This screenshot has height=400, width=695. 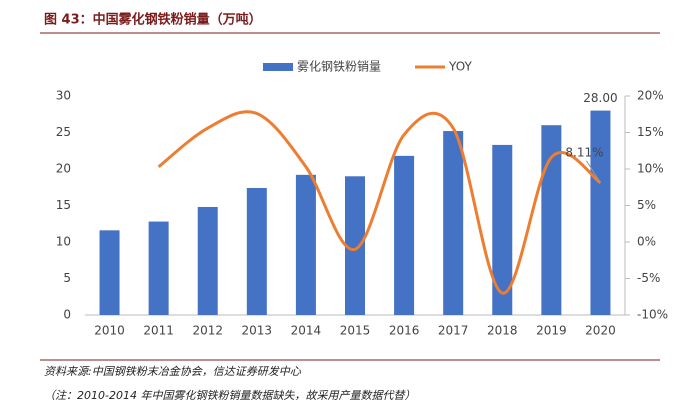 I want to click on legend-label: 雾化钢铁粉销量, so click(x=339, y=67).